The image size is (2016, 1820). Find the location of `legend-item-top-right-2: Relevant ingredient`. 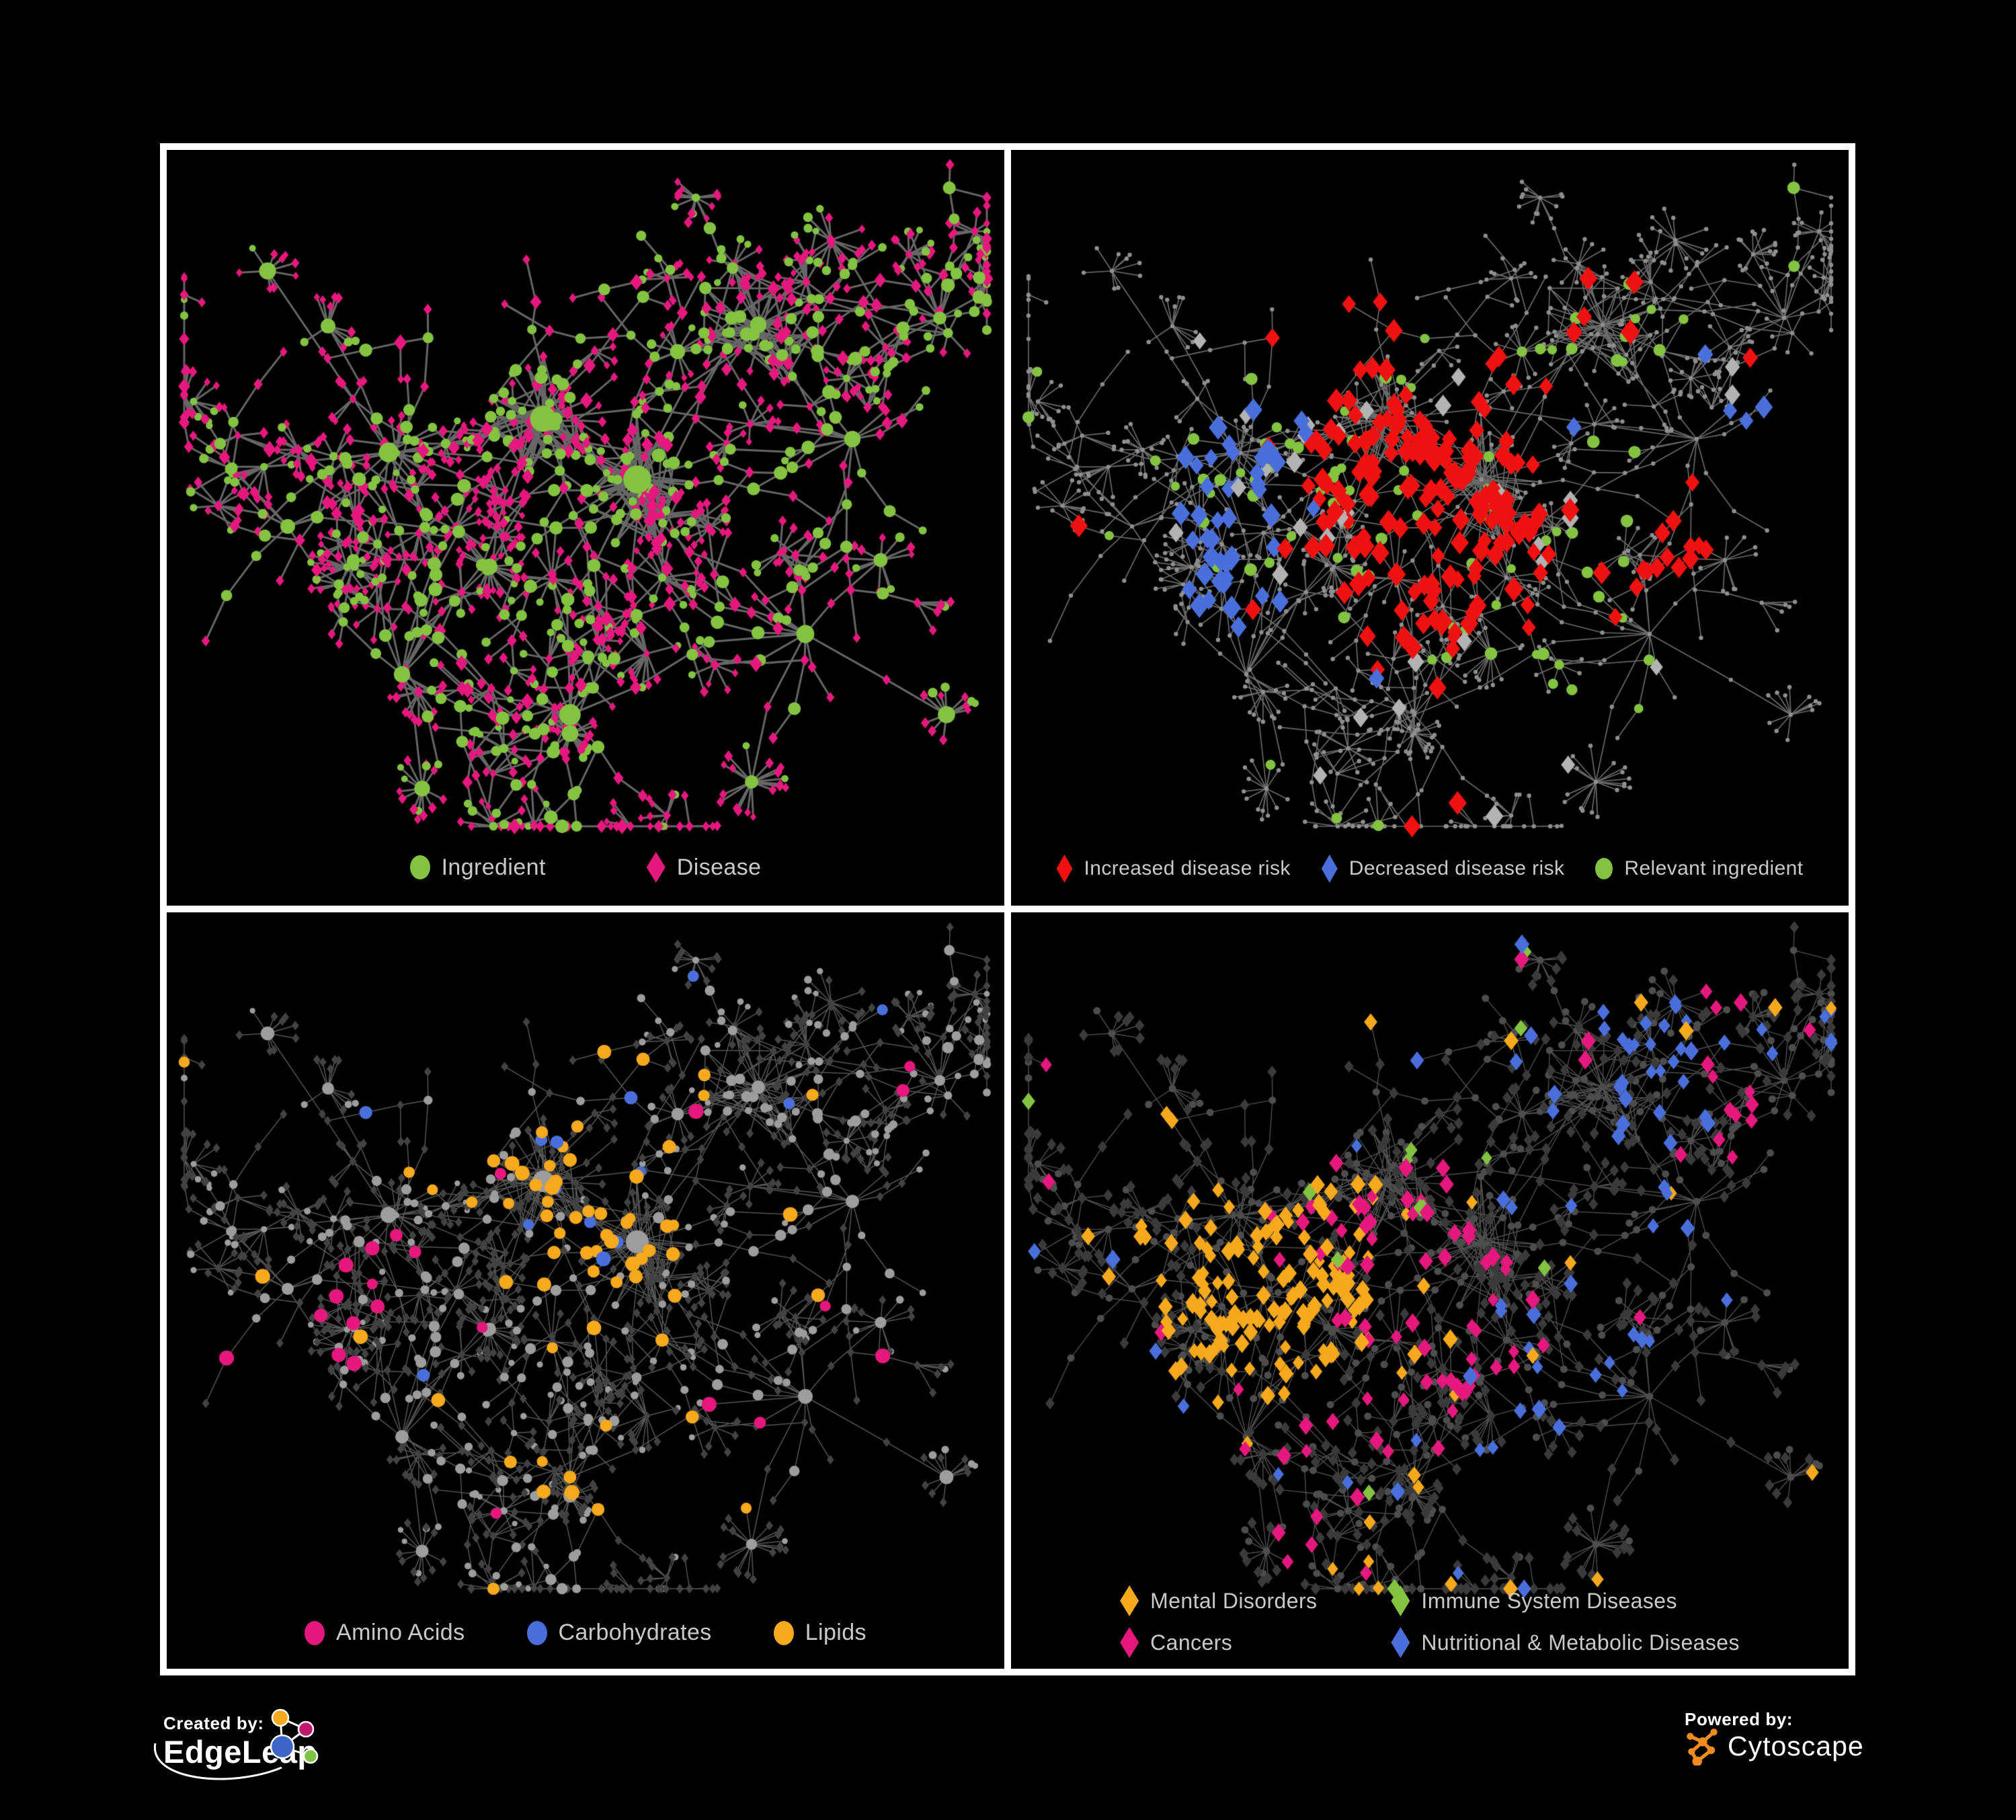

legend-item-top-right-2: Relevant ingredient is located at coordinates (1699, 868).